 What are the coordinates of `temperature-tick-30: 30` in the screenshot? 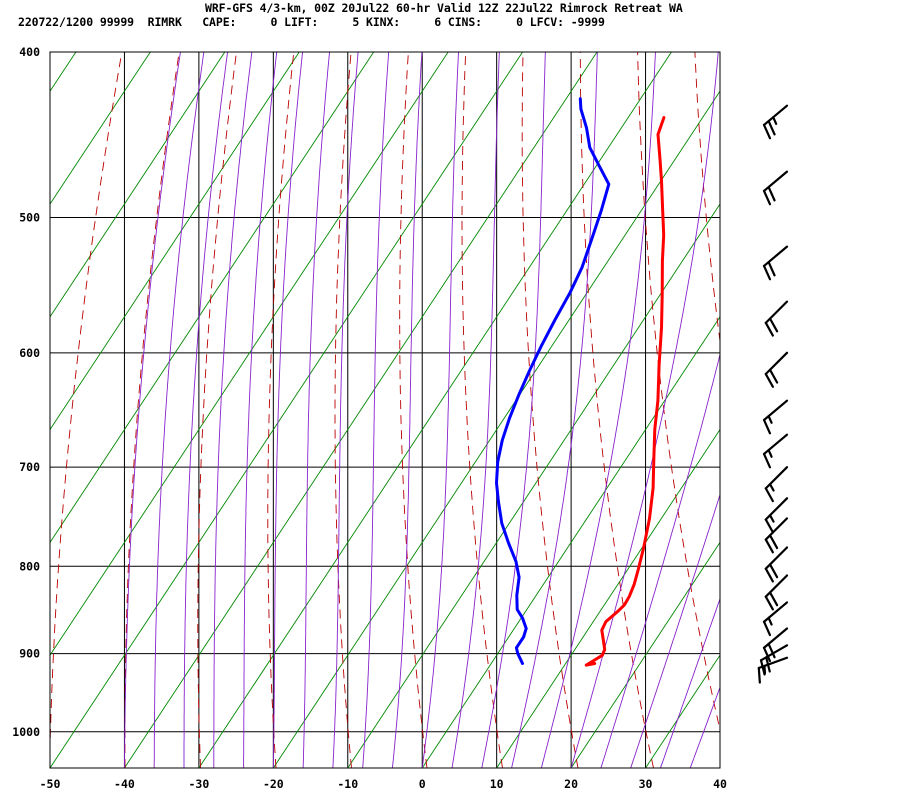 It's located at (646, 784).